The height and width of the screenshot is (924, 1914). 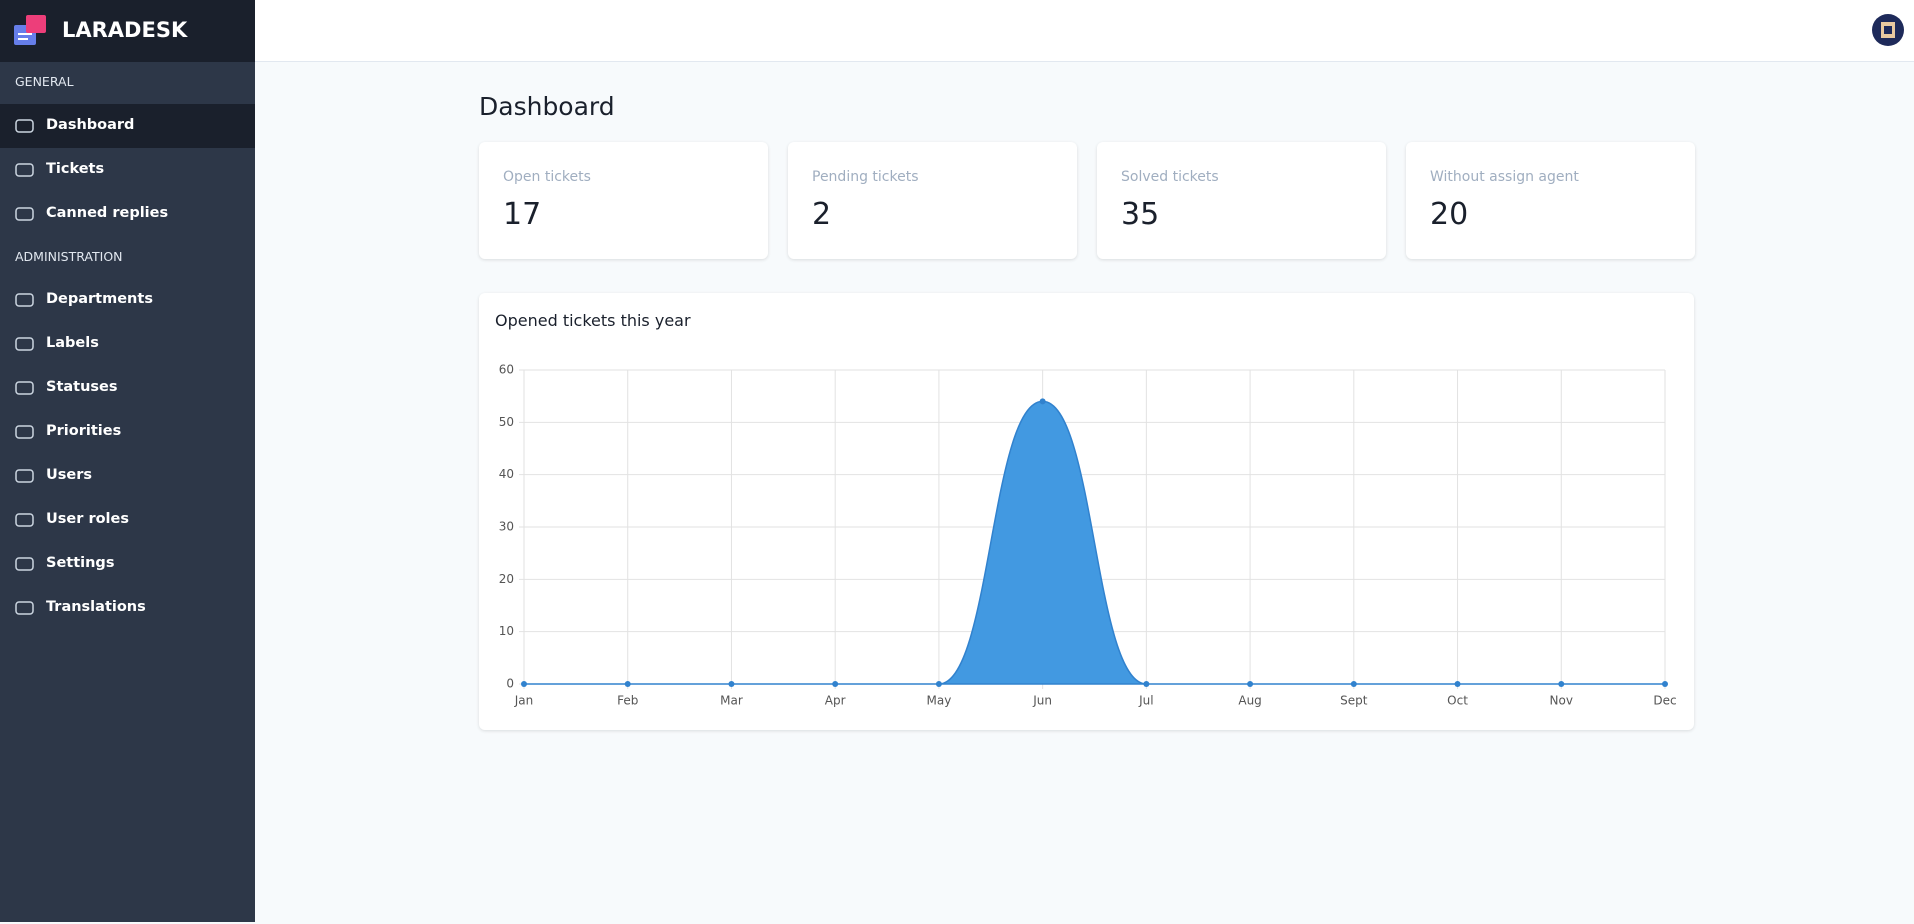 I want to click on stat-value: 17, so click(x=522, y=214).